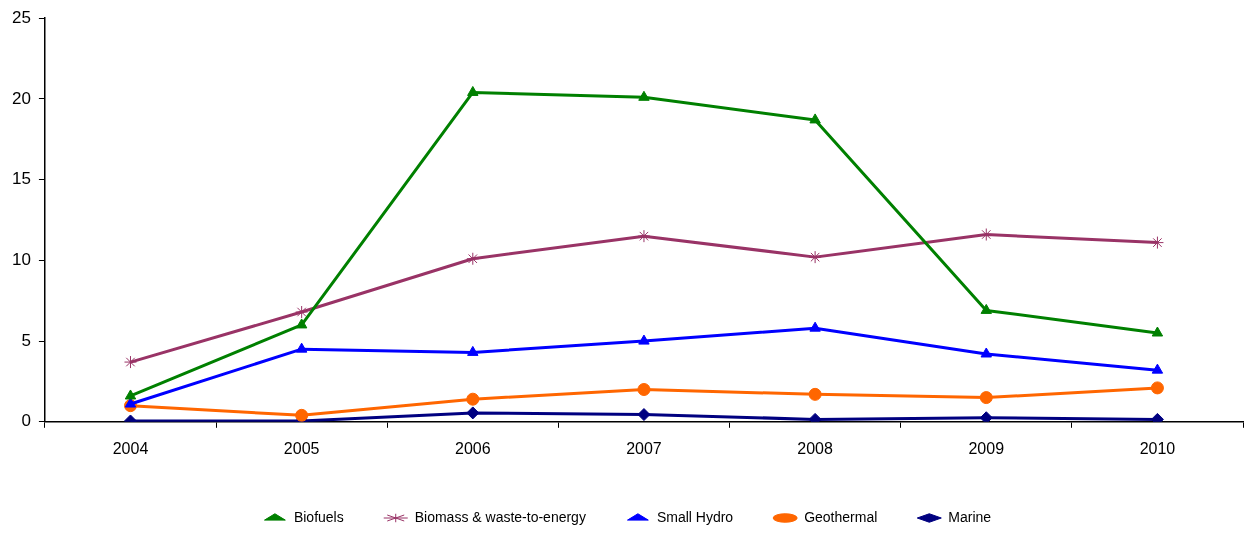  I want to click on x-tick-label: 2005, so click(301, 448).